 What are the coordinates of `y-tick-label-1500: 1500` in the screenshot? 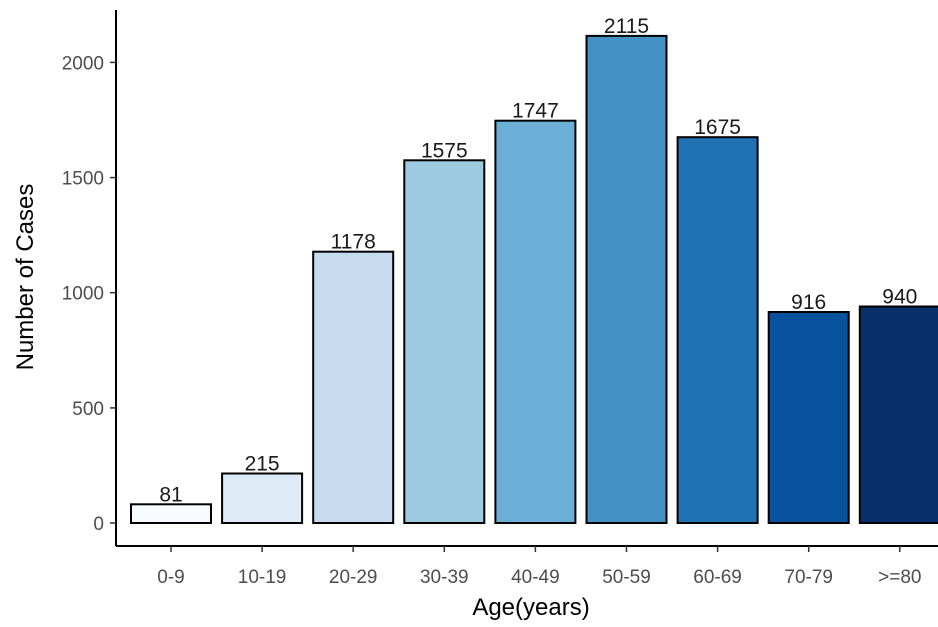 It's located at (83, 179).